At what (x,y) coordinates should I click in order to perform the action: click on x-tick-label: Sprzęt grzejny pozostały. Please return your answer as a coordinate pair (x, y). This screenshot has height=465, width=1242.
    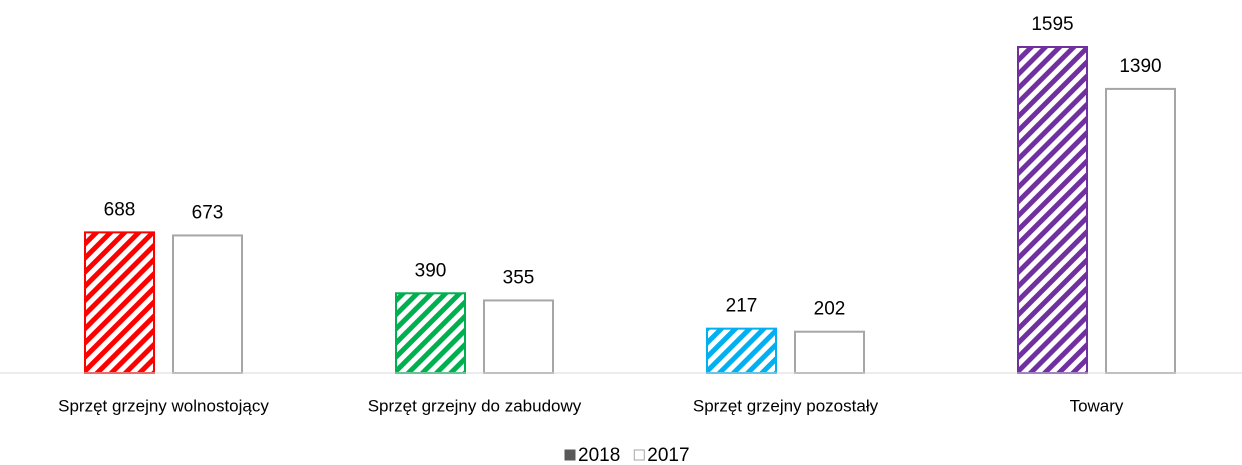
    Looking at the image, I should click on (786, 405).